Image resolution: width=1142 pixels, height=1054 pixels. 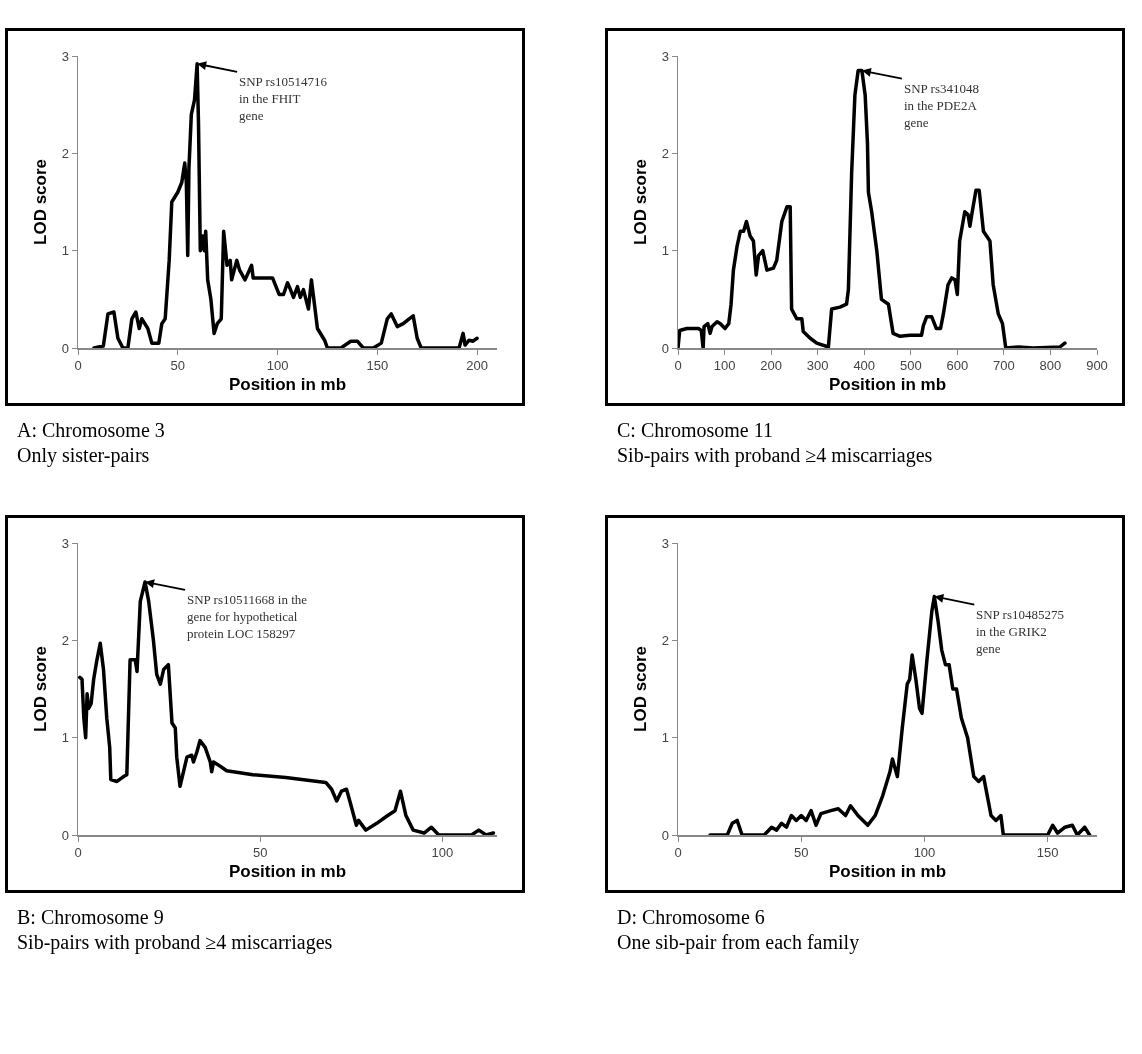 I want to click on text: Only sister-pairs, so click(x=84, y=455).